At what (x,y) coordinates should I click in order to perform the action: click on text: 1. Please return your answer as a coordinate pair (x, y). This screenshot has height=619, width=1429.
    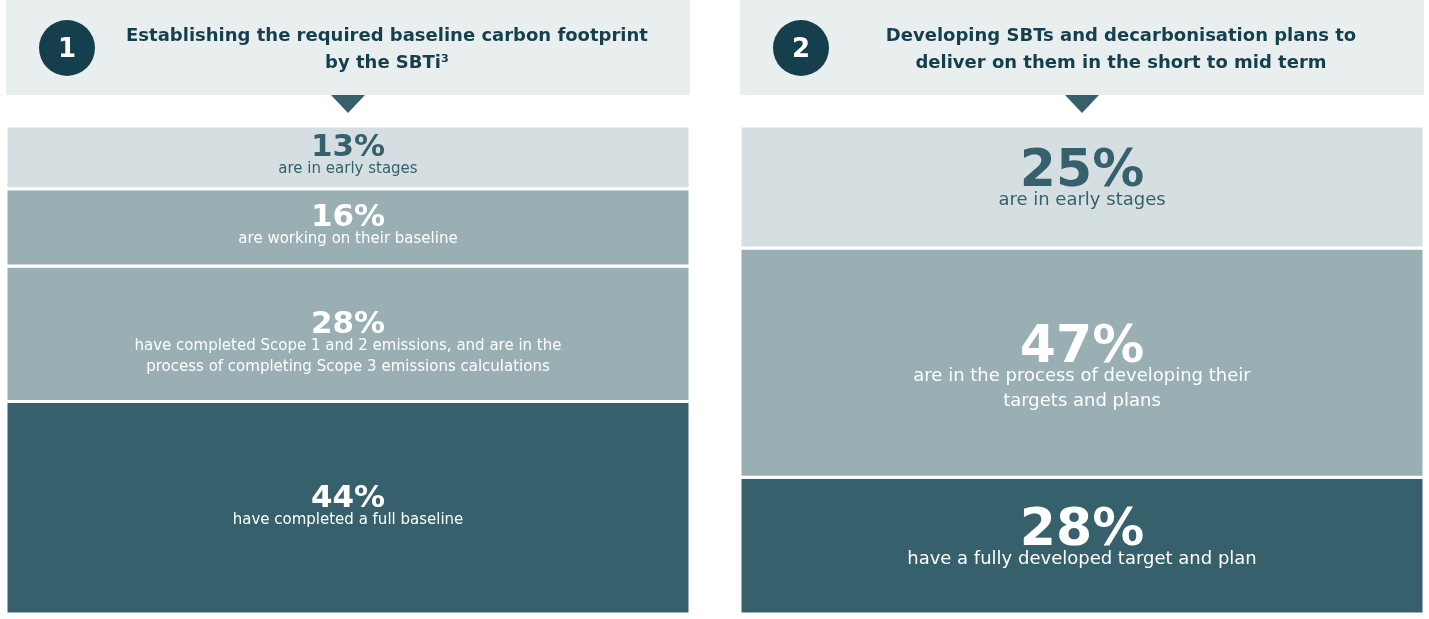
    Looking at the image, I should click on (67, 47).